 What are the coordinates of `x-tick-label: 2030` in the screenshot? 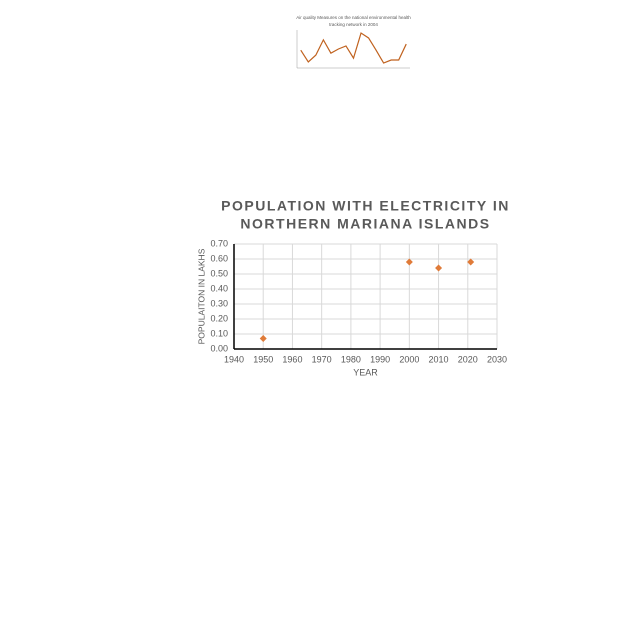 It's located at (497, 359).